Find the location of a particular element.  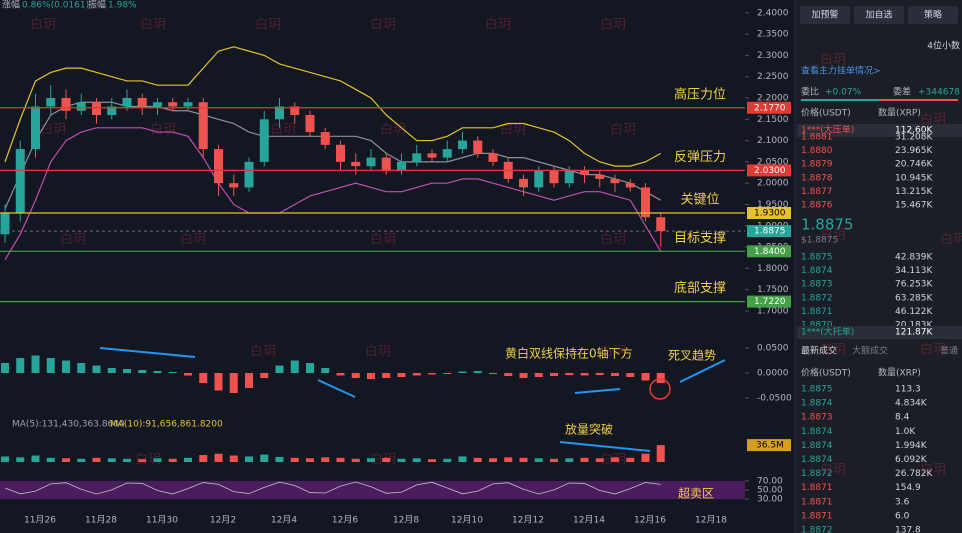

qty: 1.0K is located at coordinates (905, 432).